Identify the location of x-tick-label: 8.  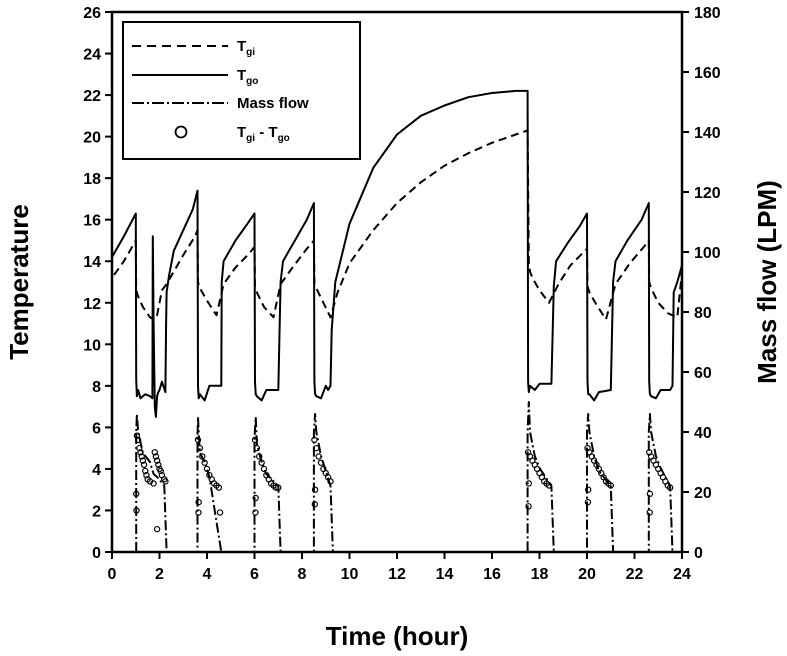
(302, 574).